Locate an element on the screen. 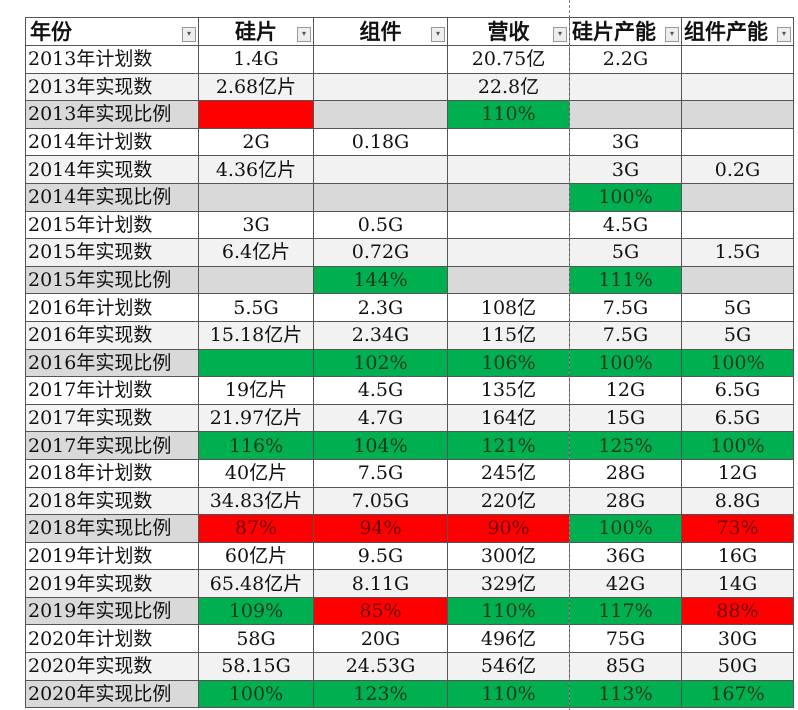 Image resolution: width=798 pixels, height=710 pixels. column-header-module: 组件 ▾ is located at coordinates (380, 31).